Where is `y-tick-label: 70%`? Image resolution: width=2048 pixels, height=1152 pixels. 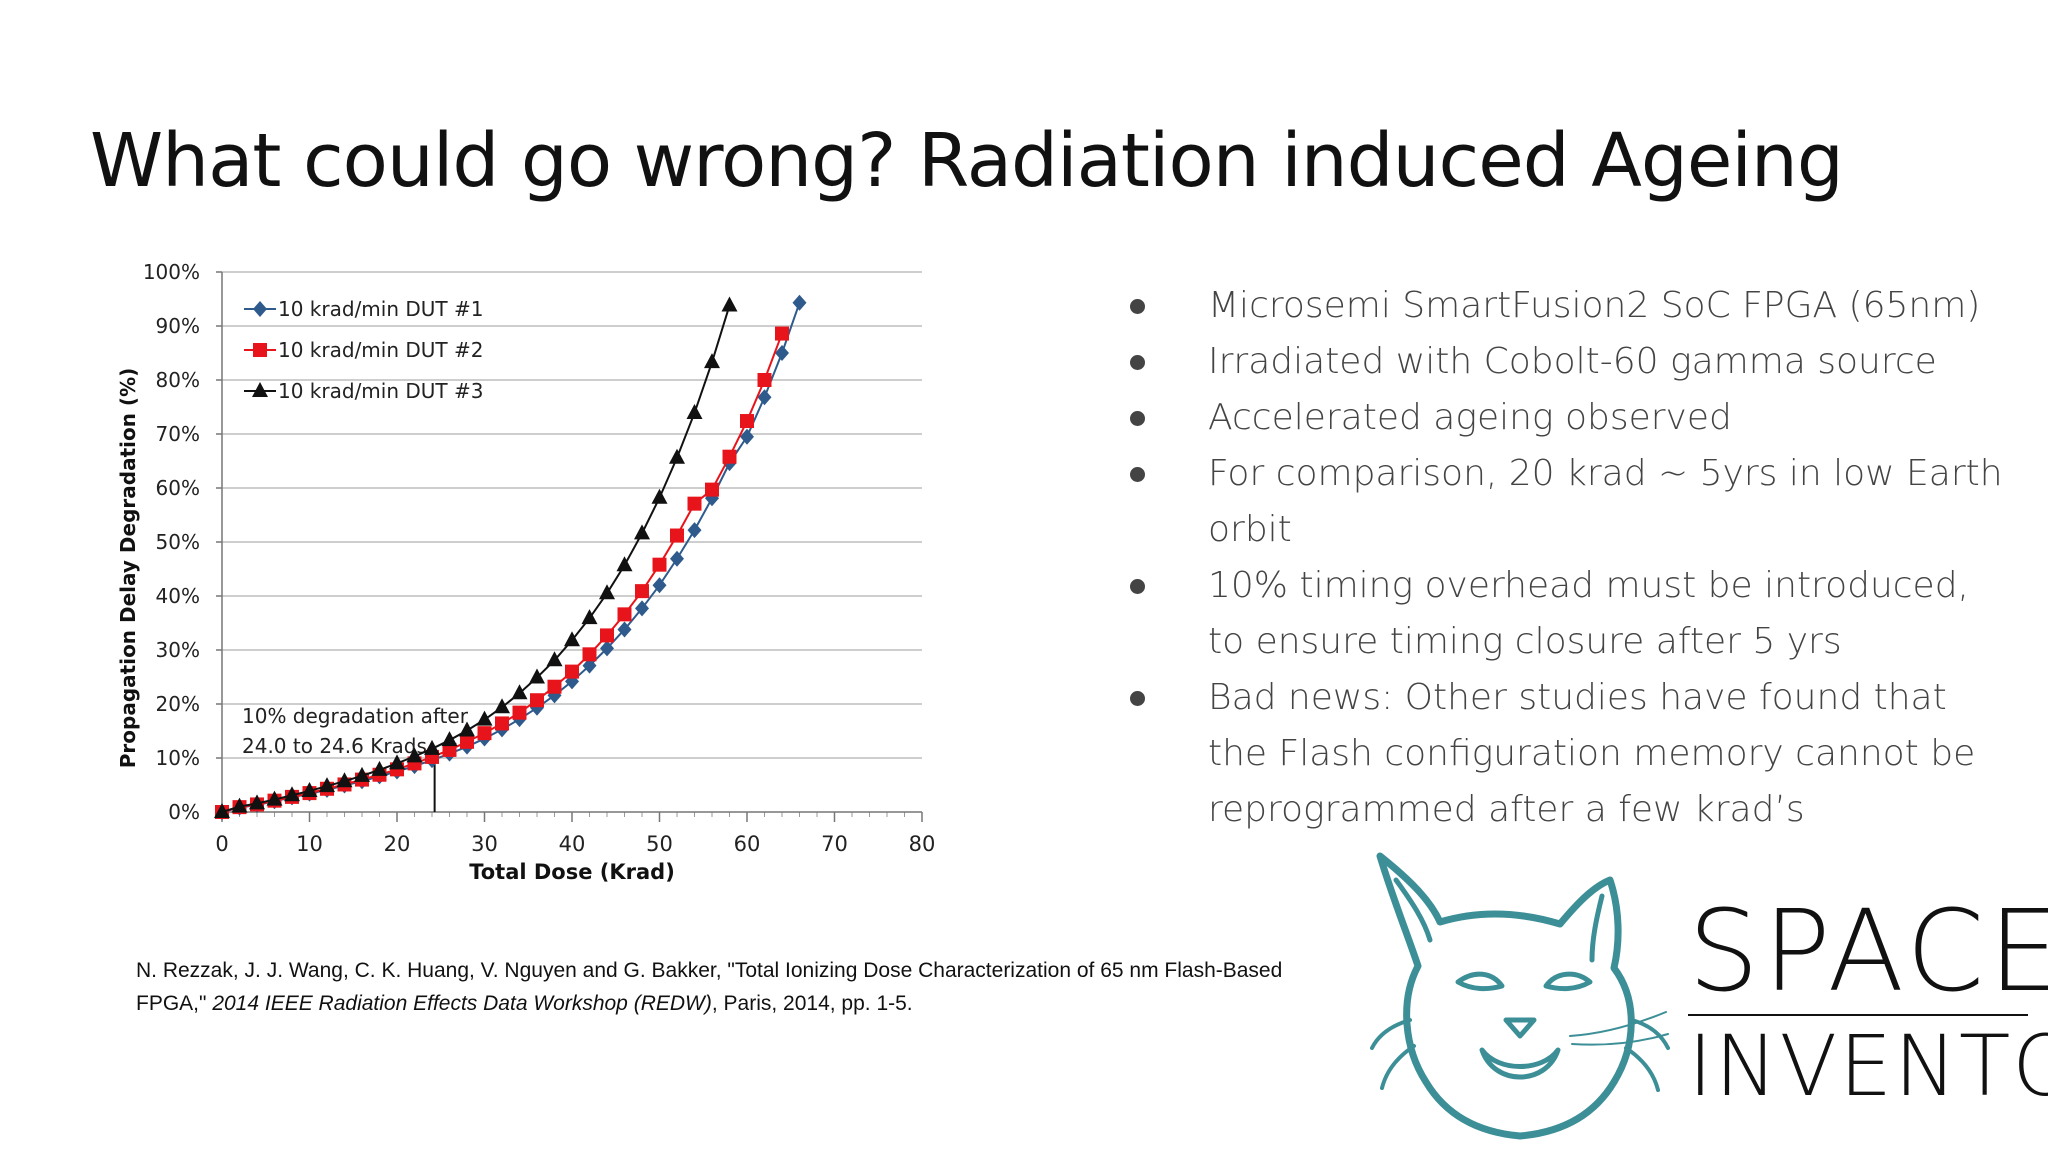
y-tick-label: 70% is located at coordinates (178, 434).